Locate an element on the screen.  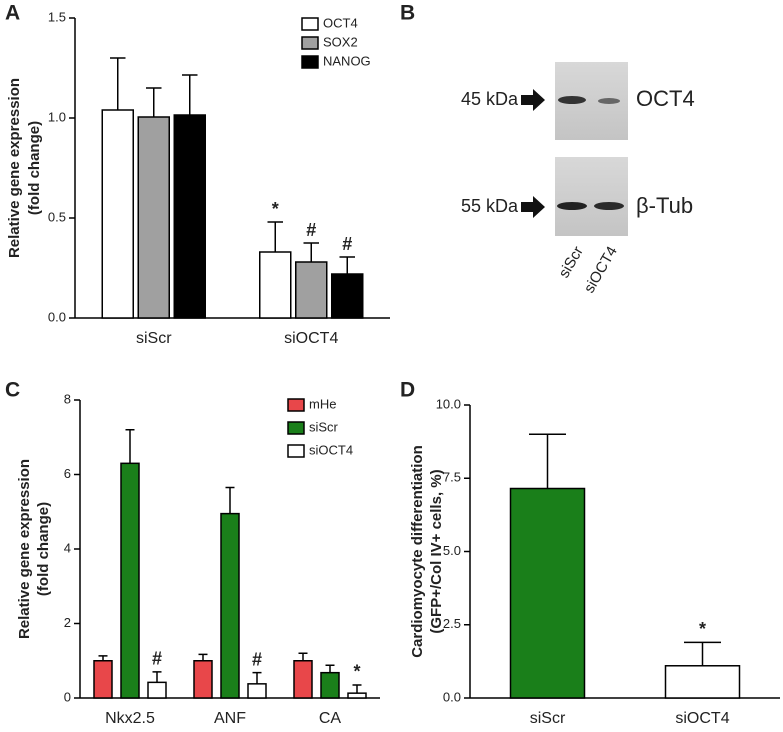
panel-letter: A is located at coordinates (12, 13).